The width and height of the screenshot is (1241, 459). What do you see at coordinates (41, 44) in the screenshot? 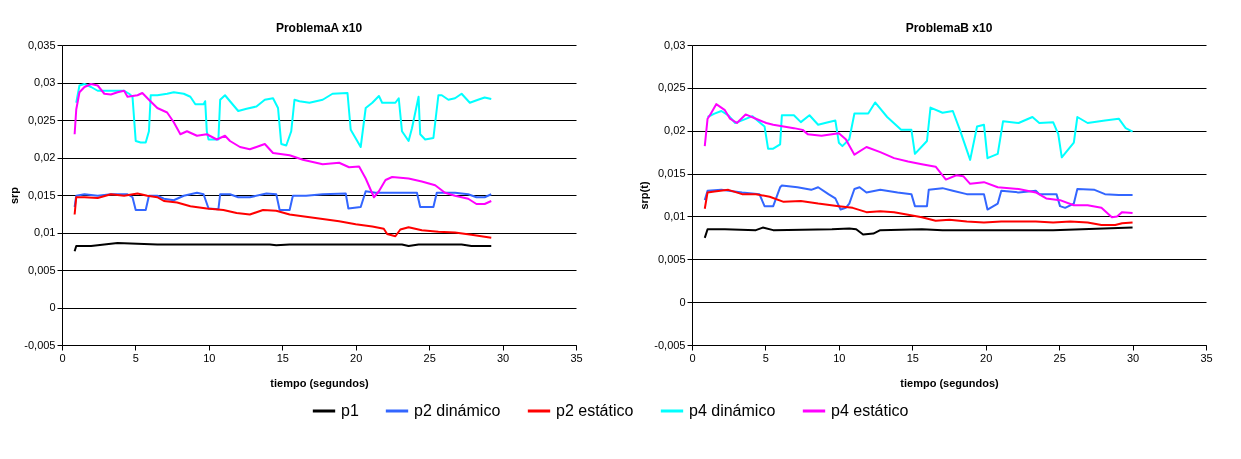
I see `y-tick-label: 0,035` at bounding box center [41, 44].